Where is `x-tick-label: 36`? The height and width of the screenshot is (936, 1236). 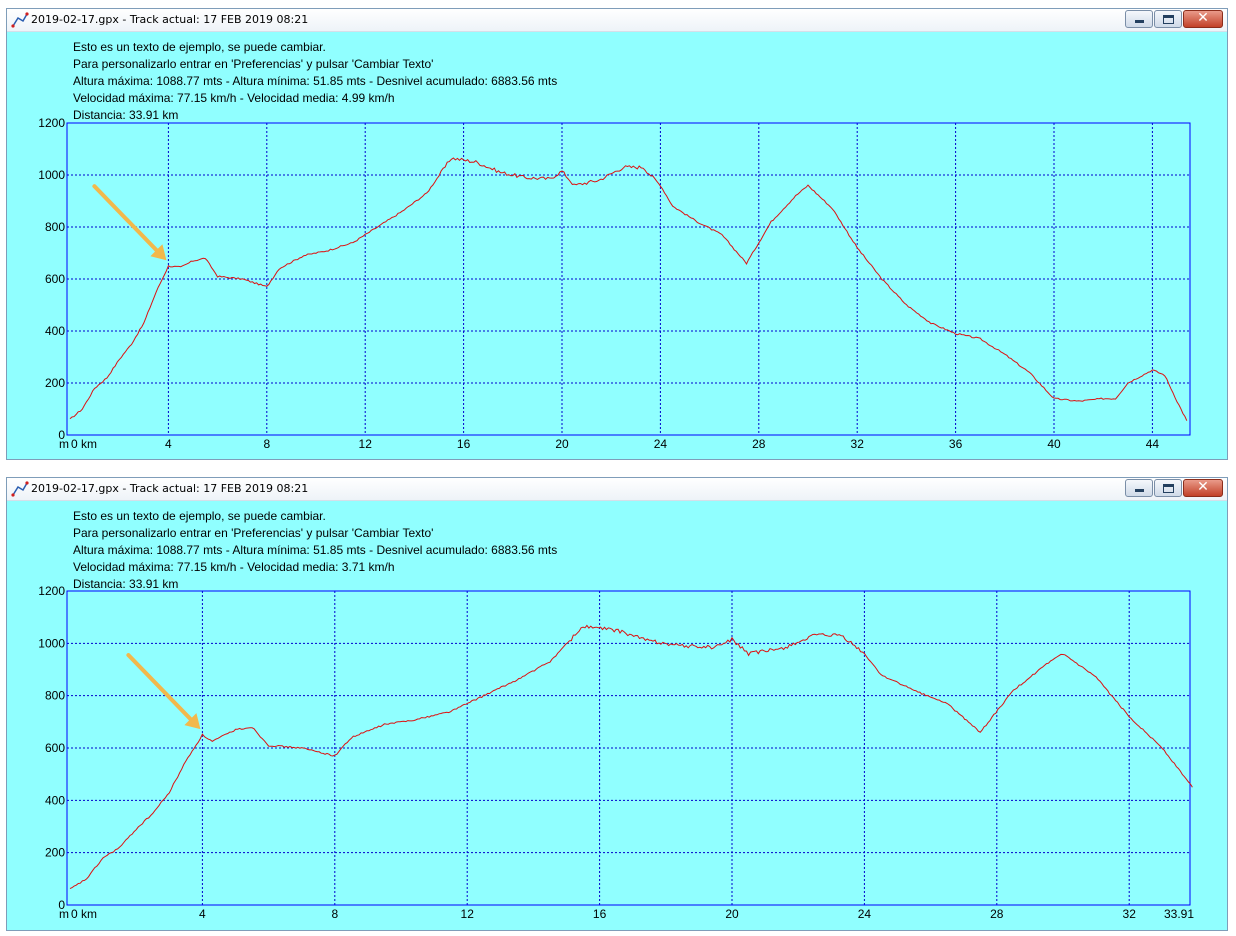 x-tick-label: 36 is located at coordinates (956, 444).